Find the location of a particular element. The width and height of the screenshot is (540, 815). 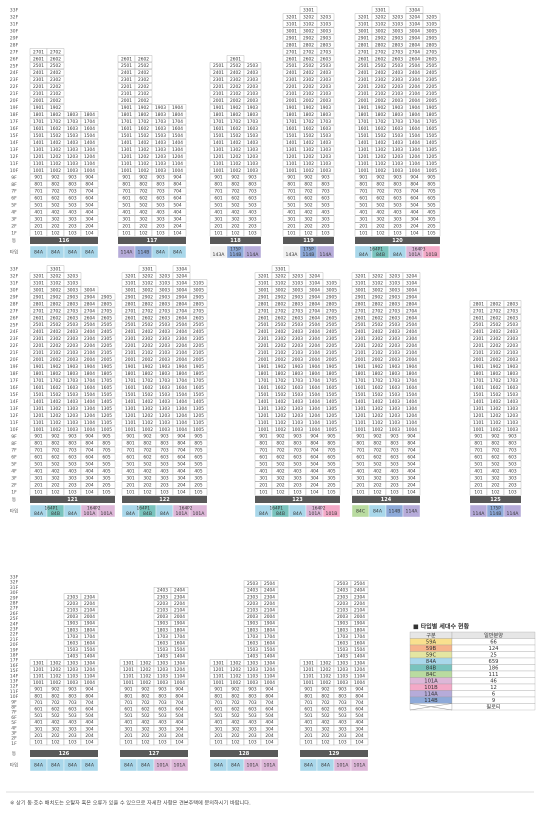

unit-number: 705 is located at coordinates (331, 451).